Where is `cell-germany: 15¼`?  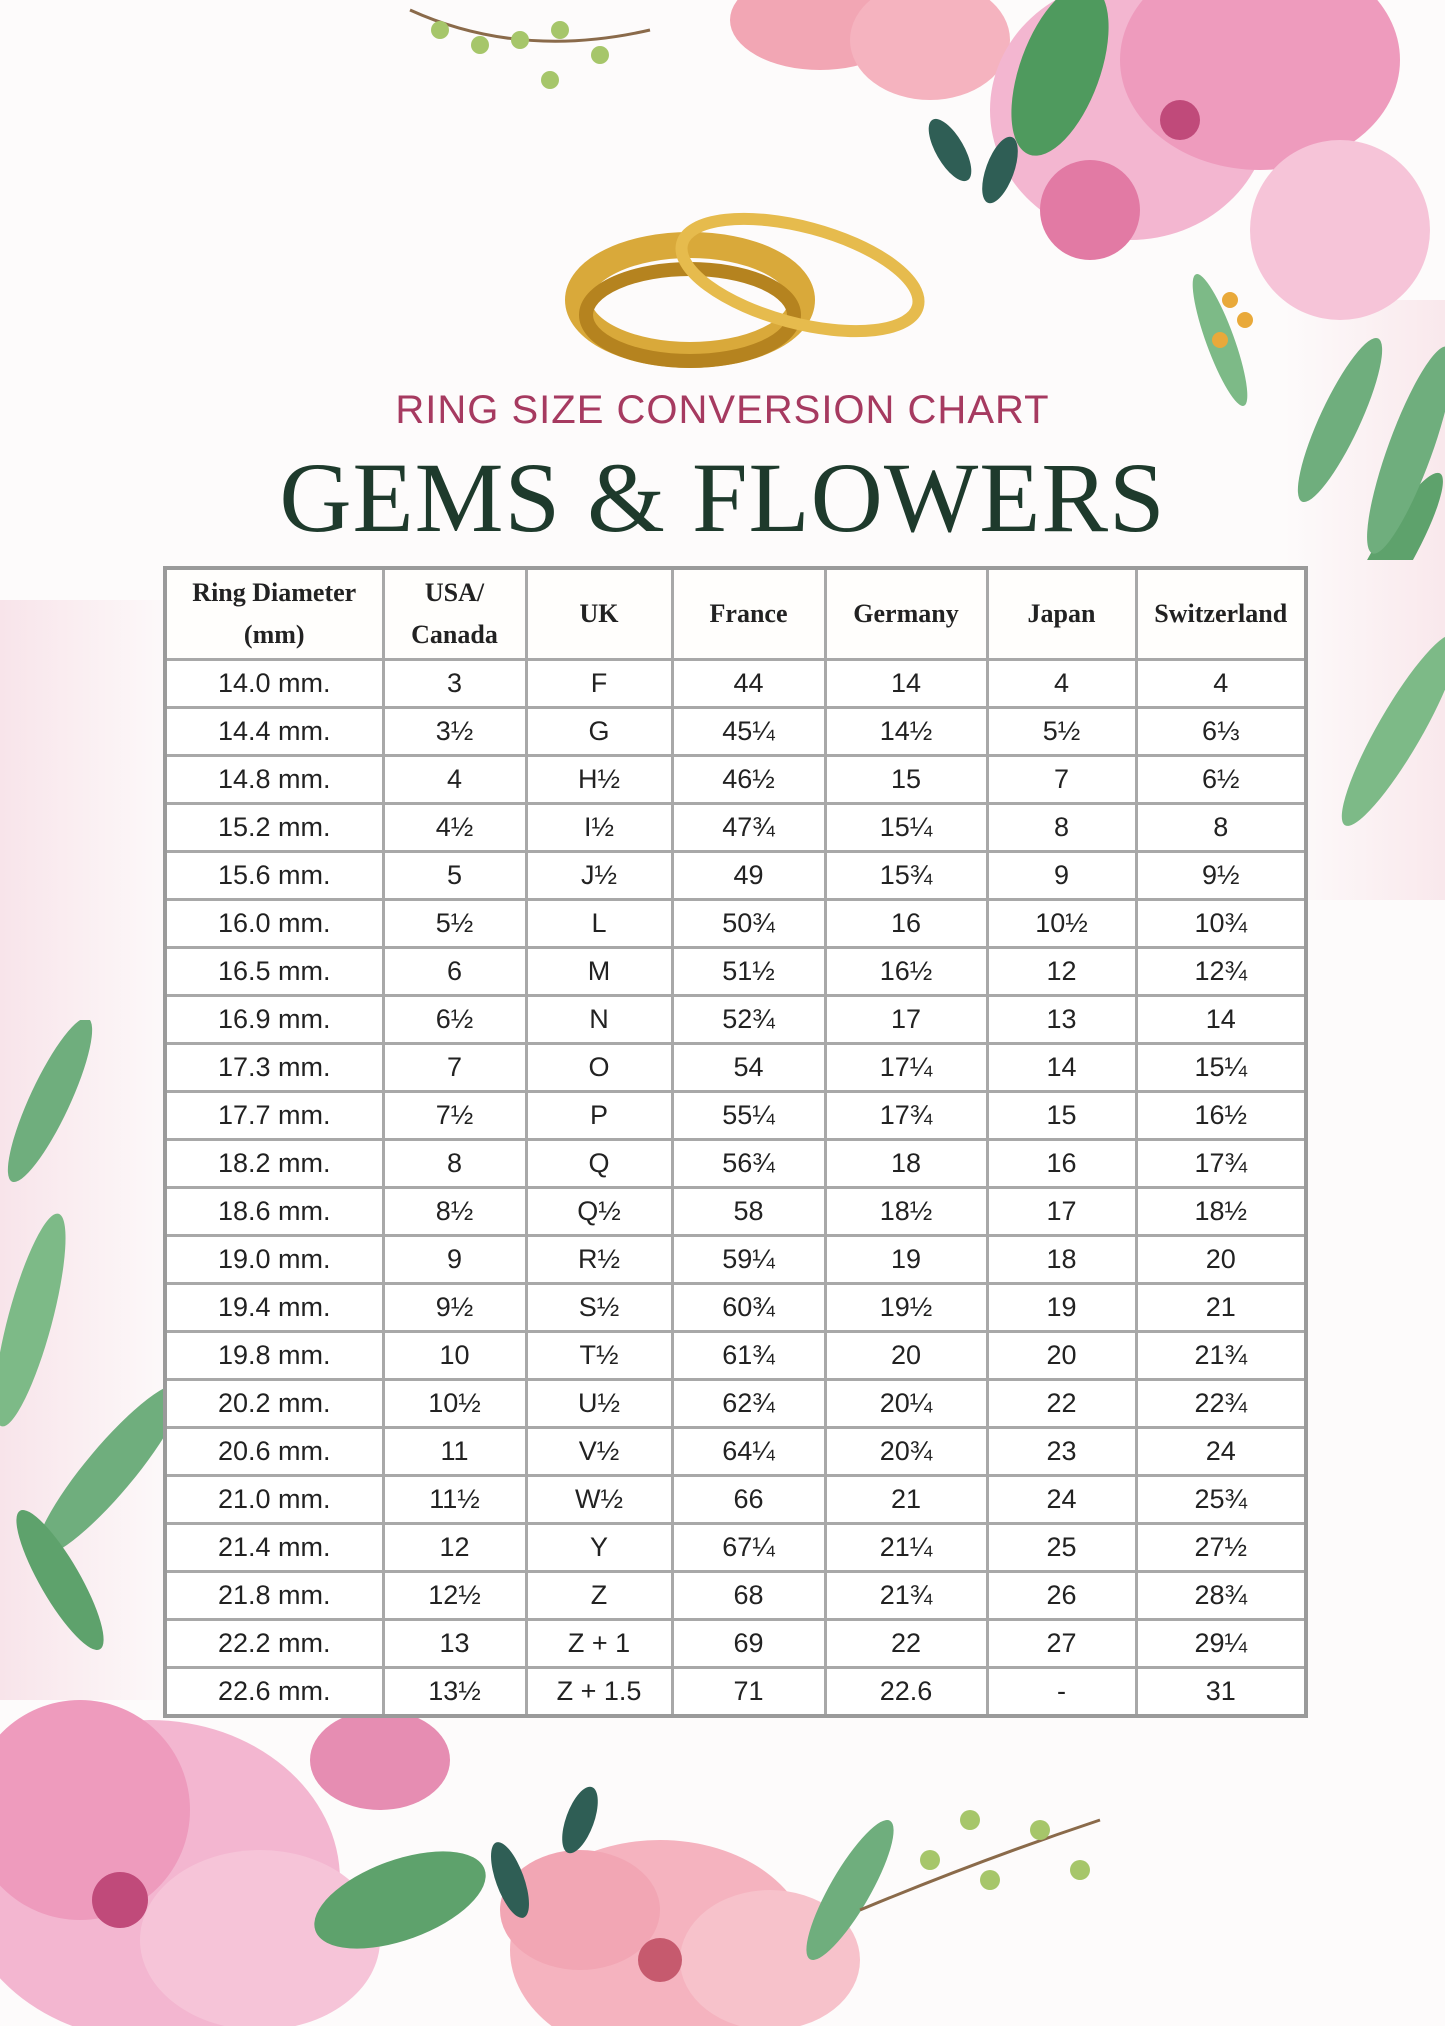
cell-germany: 15¼ is located at coordinates (906, 827).